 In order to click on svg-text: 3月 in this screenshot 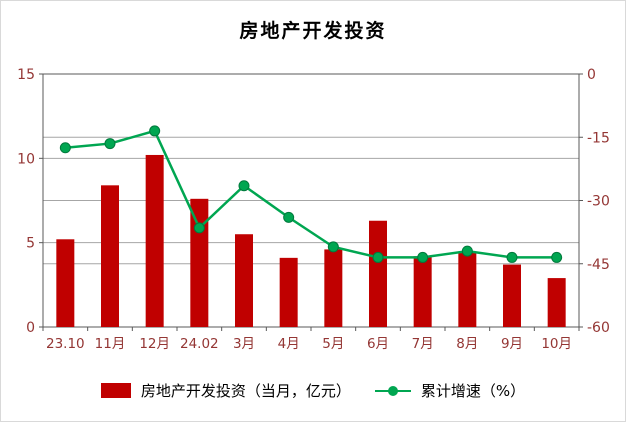, I will do `click(244, 344)`.